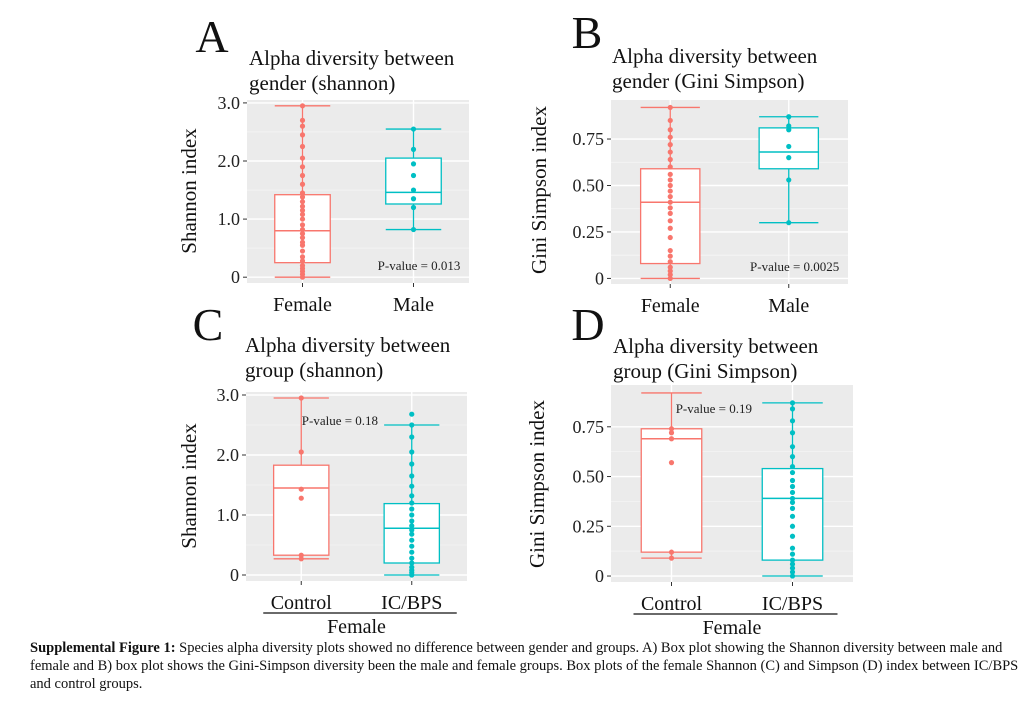 This screenshot has height=701, width=1031. Describe the element at coordinates (708, 81) in the screenshot. I see `chart-title-line: gender (Gini Simpson)` at that location.